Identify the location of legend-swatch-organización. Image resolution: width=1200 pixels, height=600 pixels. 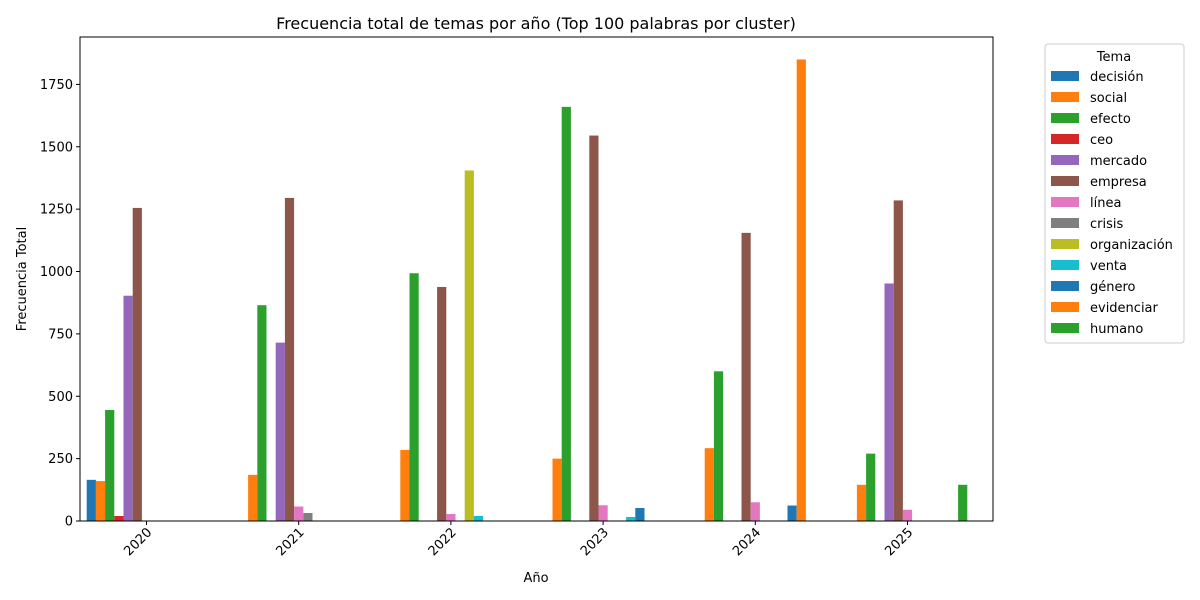
(1065, 244).